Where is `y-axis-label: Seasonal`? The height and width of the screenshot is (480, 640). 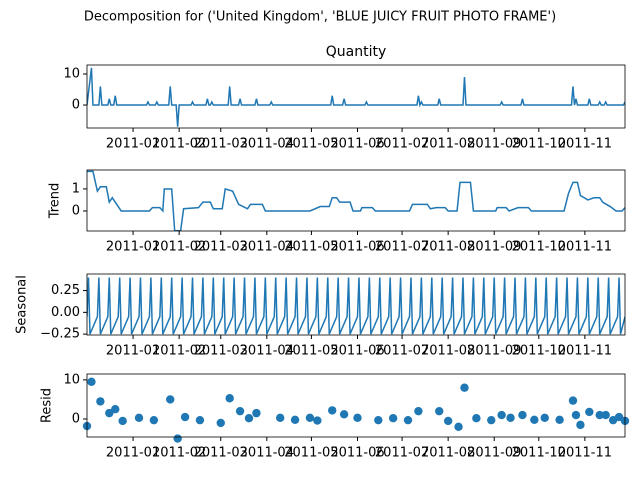 y-axis-label: Seasonal is located at coordinates (22, 304).